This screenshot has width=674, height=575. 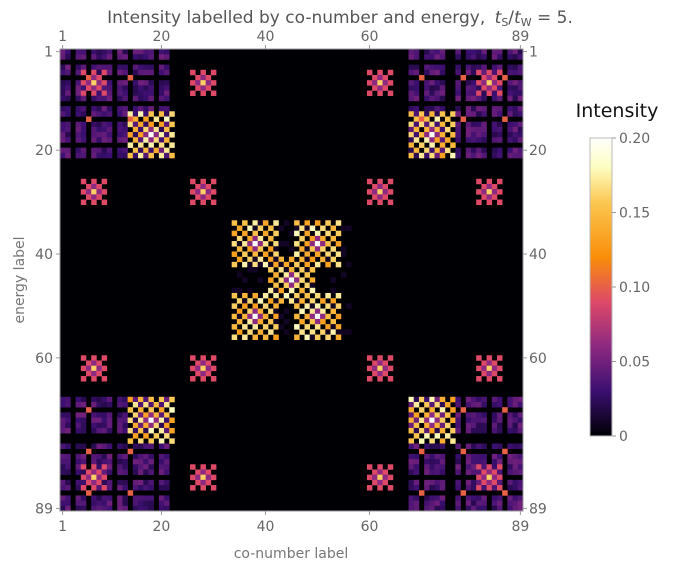 What do you see at coordinates (44, 151) in the screenshot?
I see `y-tick-label-left: 20` at bounding box center [44, 151].